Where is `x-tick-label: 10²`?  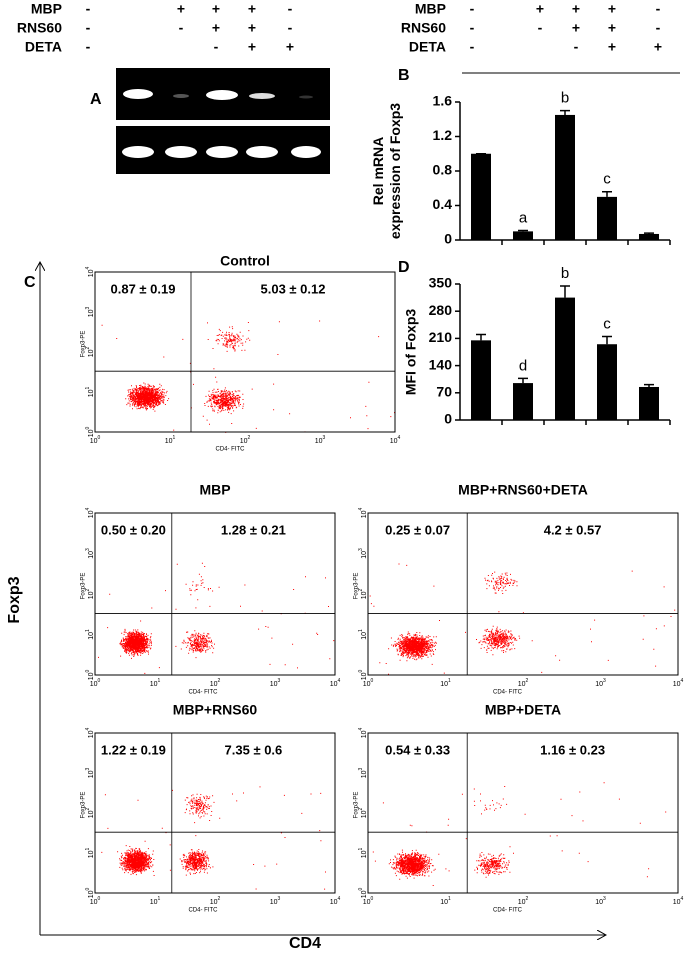
x-tick-label: 10² is located at coordinates (245, 440).